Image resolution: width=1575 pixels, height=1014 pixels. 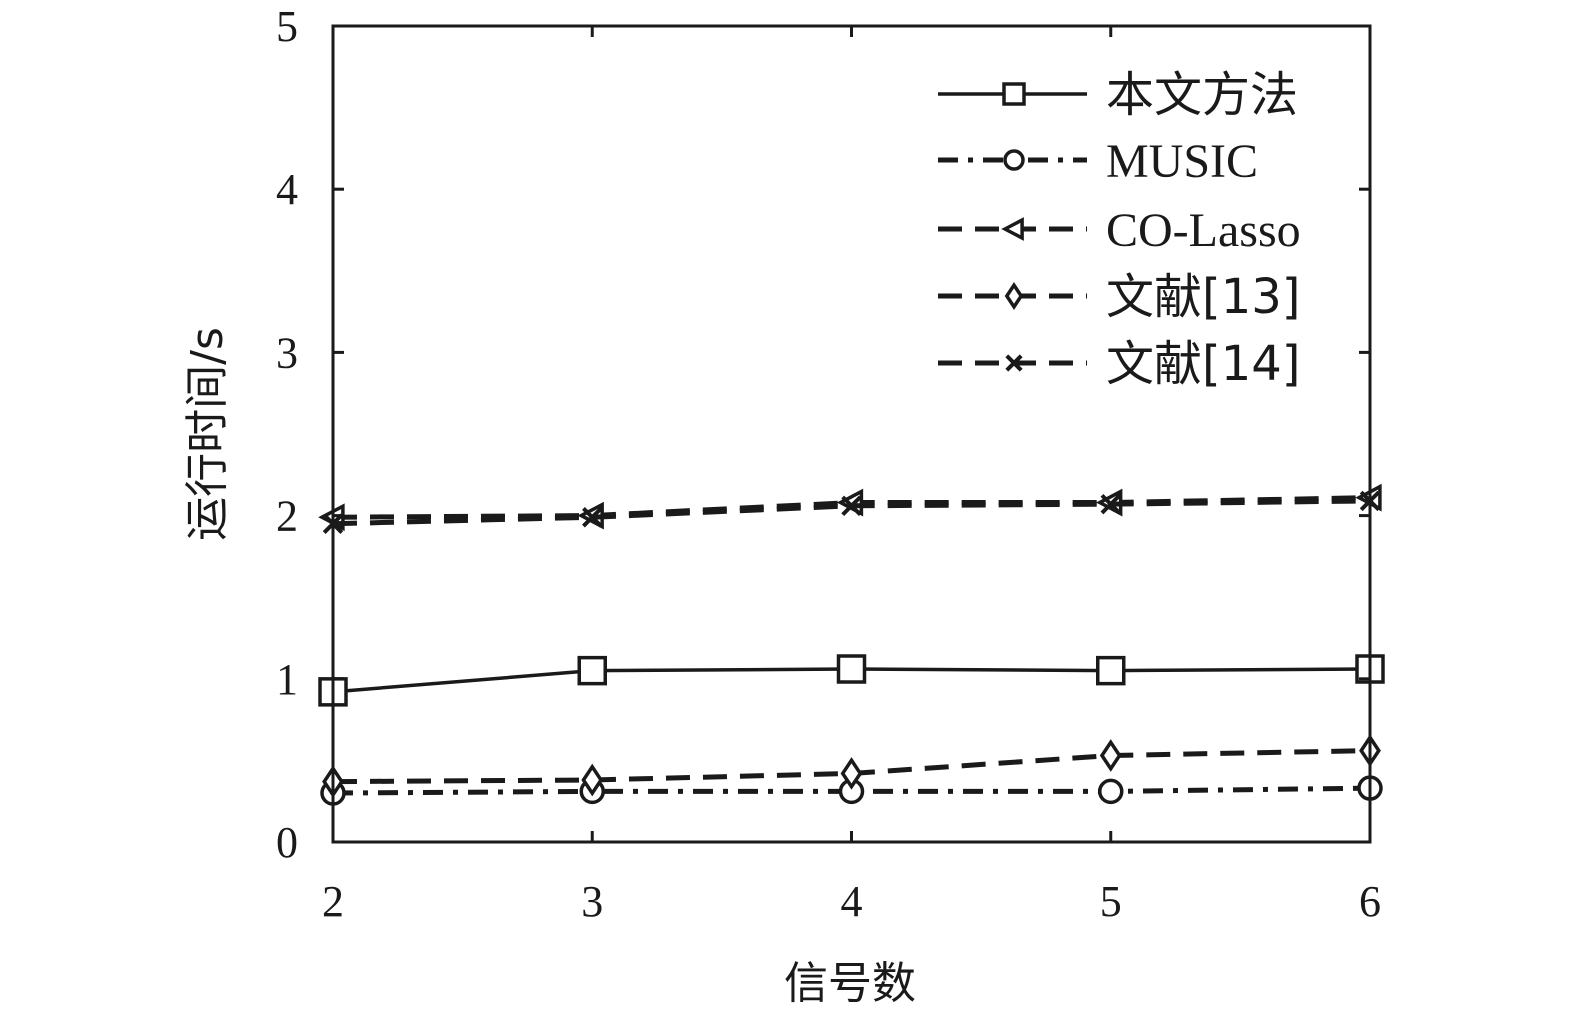 I want to click on y-tick-label-1: 1, so click(x=287, y=679).